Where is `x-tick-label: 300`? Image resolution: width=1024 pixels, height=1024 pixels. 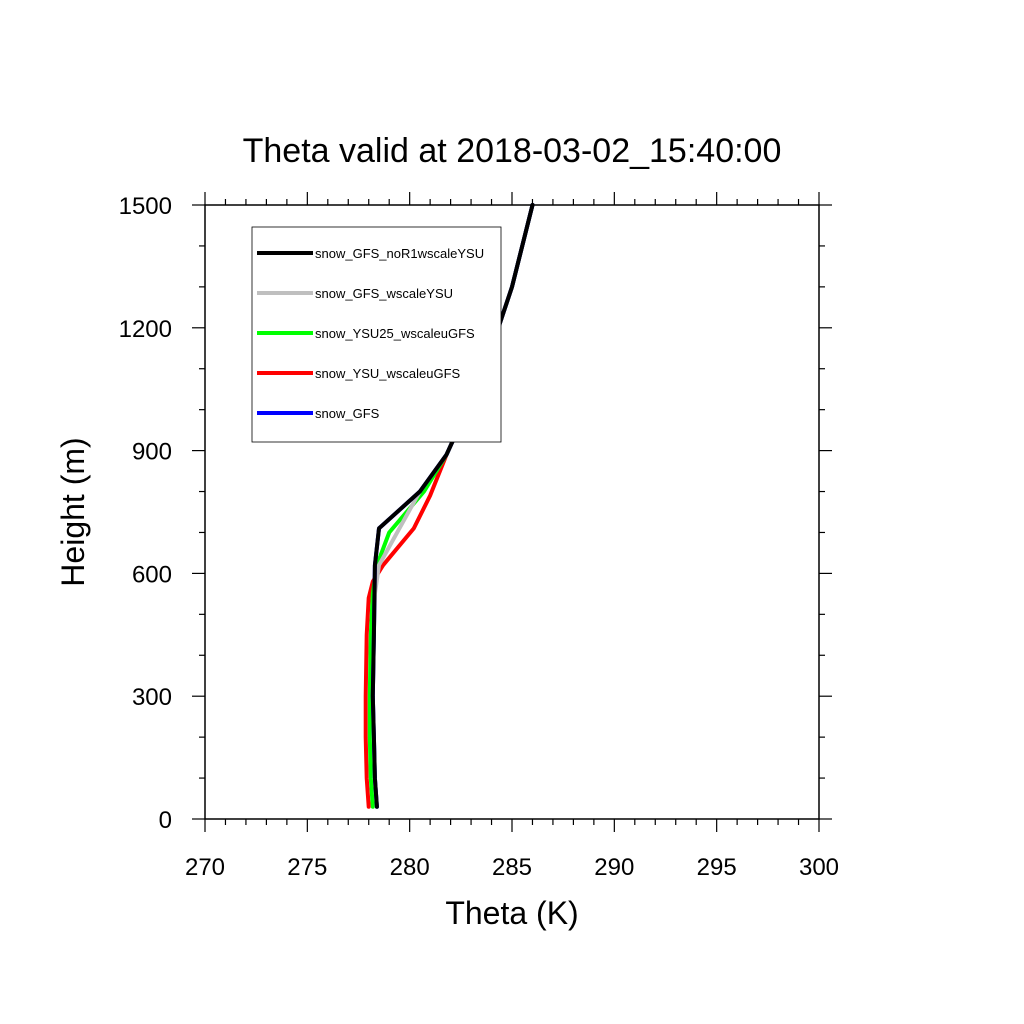
x-tick-label: 300 is located at coordinates (819, 867).